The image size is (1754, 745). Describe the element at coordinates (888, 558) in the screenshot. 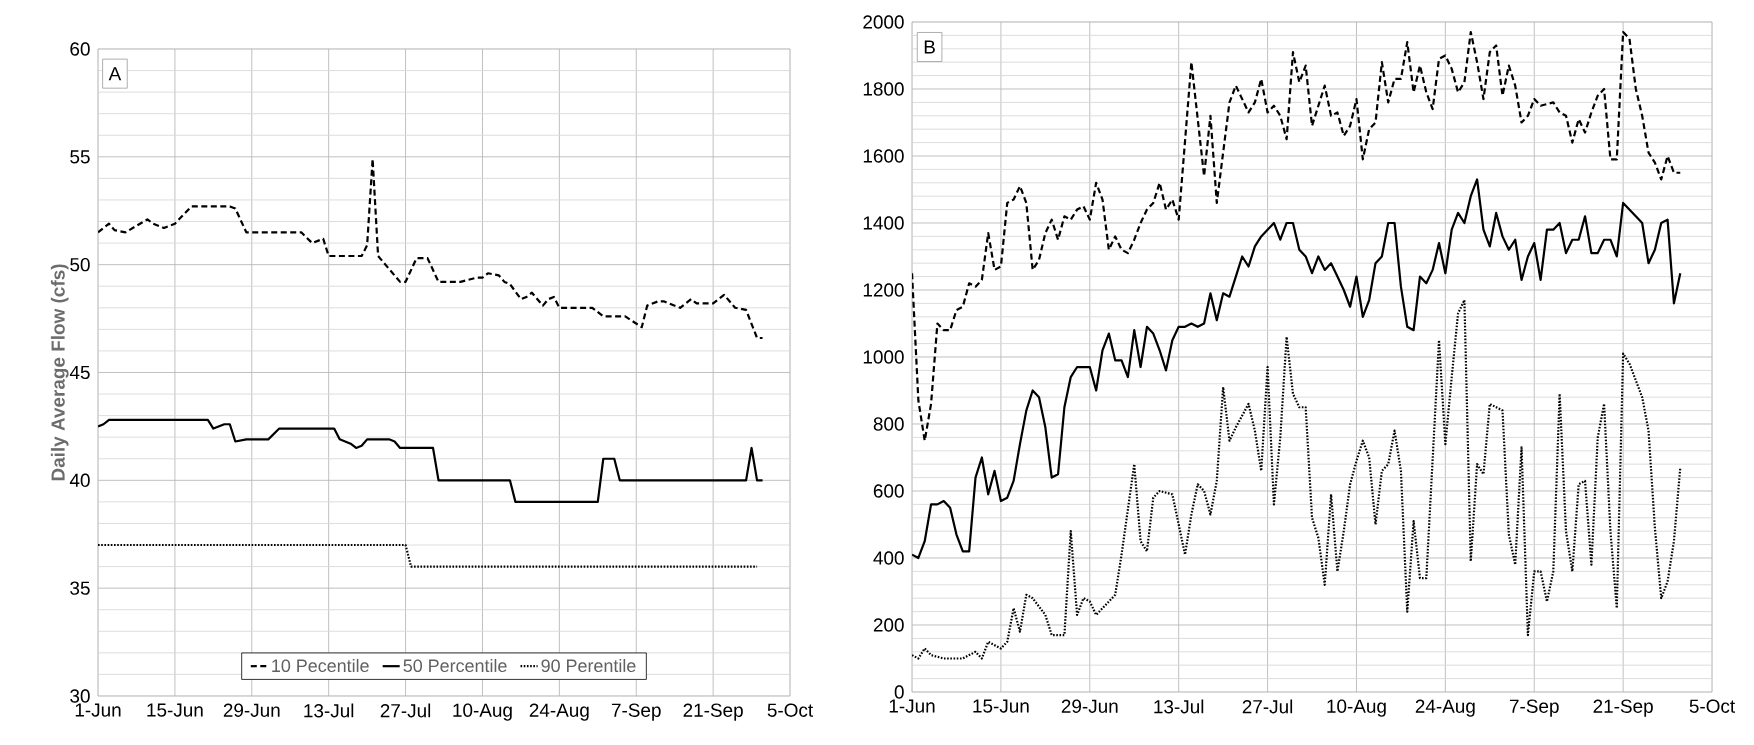

I see `y-tick-label: 400` at that location.